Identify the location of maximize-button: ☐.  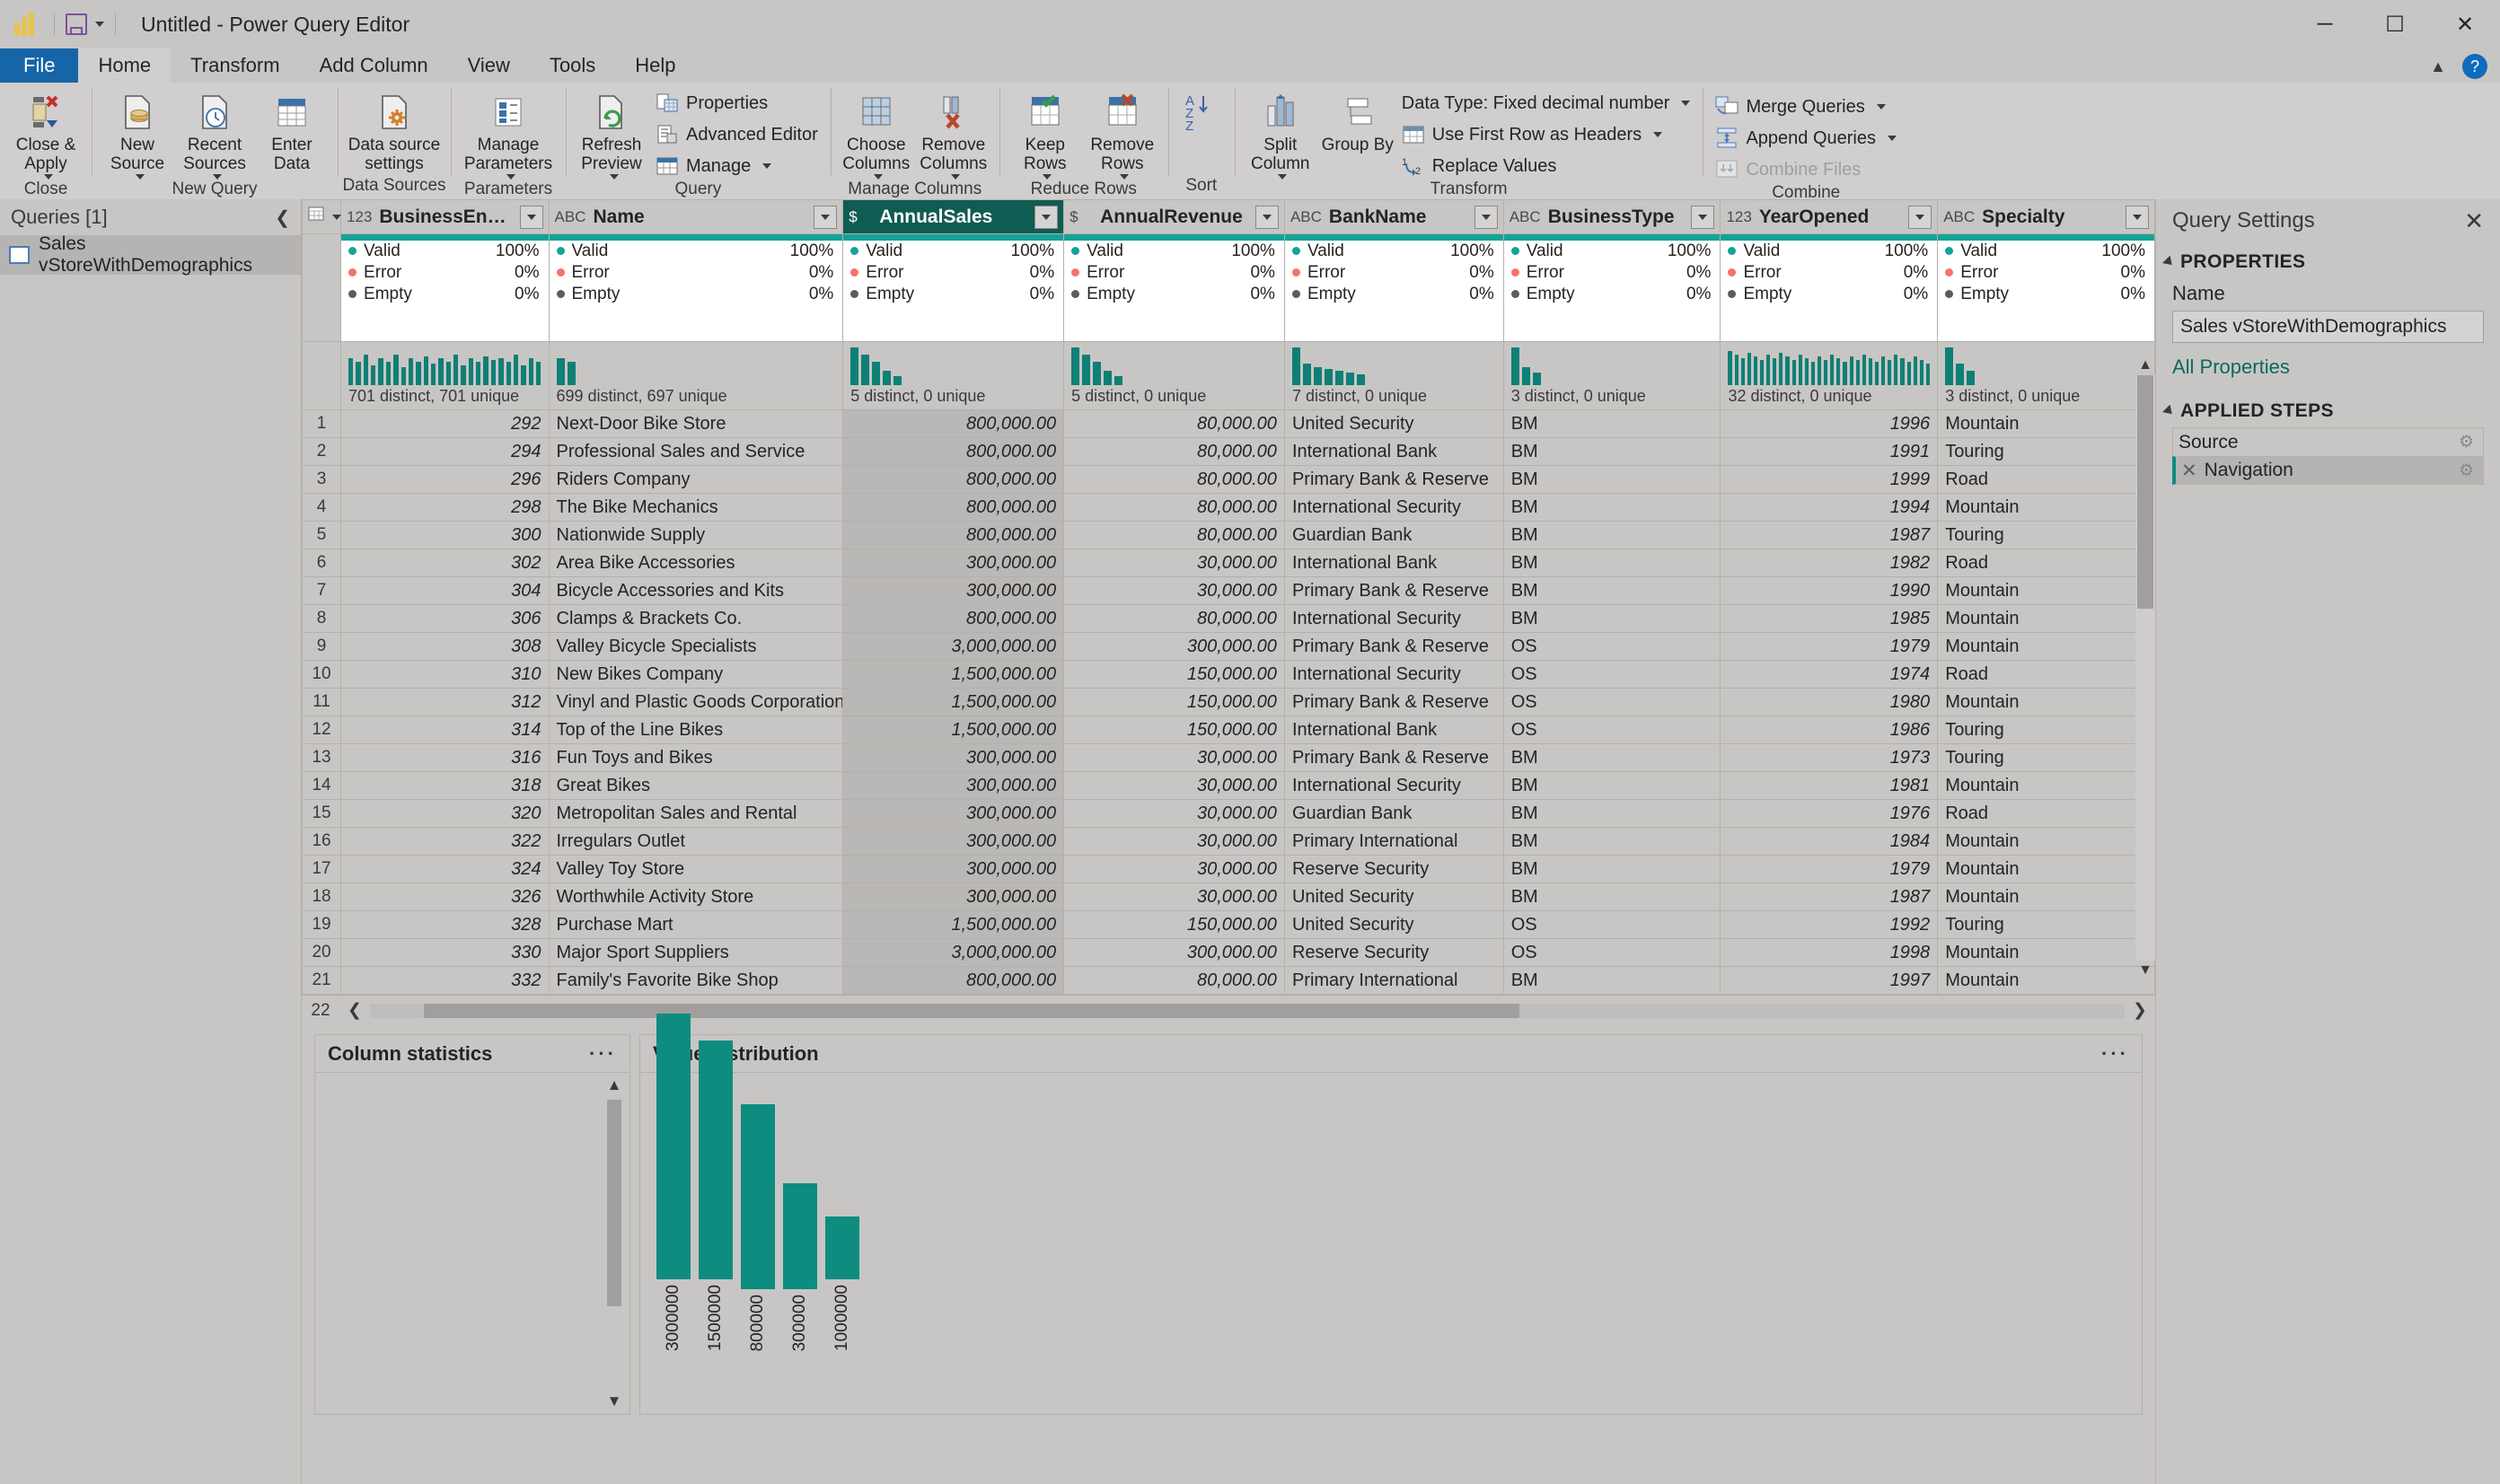
(2395, 24).